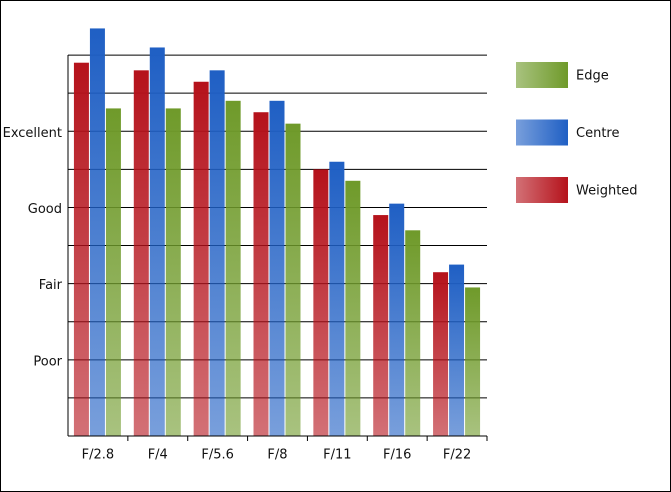 Image resolution: width=671 pixels, height=492 pixels. I want to click on x-tick-label: F/11, so click(337, 455).